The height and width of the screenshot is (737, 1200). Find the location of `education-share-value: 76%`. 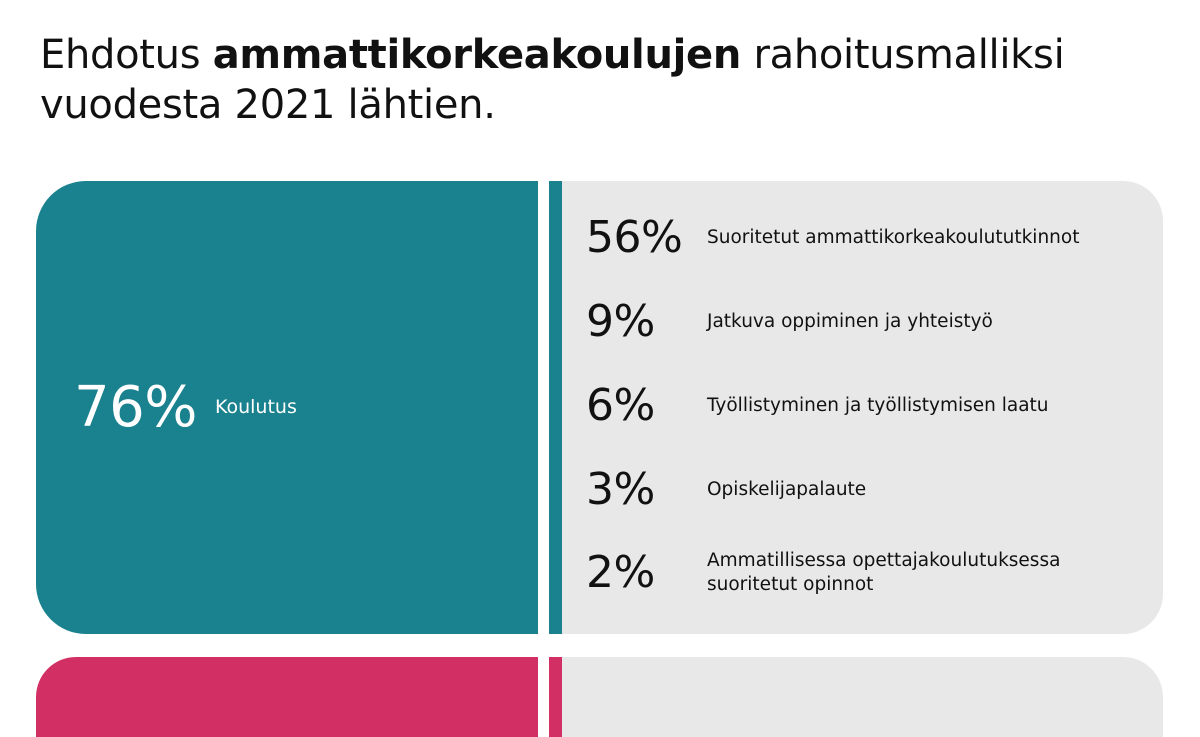

education-share-value: 76% is located at coordinates (135, 407).